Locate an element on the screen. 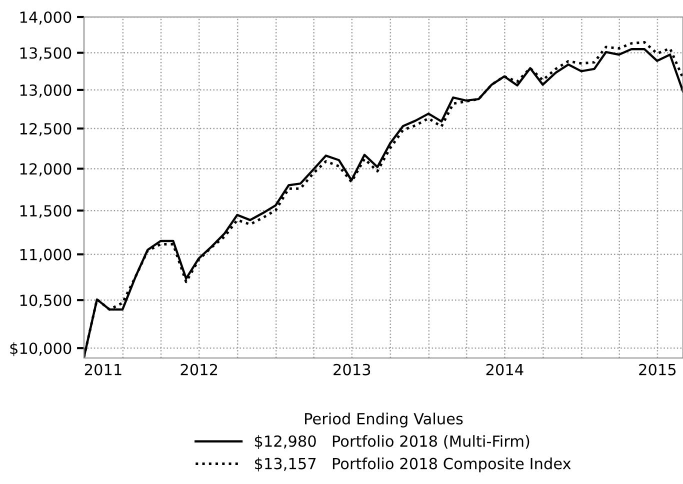 The height and width of the screenshot is (484, 683). y-tick-label: 12,000 is located at coordinates (46, 169).